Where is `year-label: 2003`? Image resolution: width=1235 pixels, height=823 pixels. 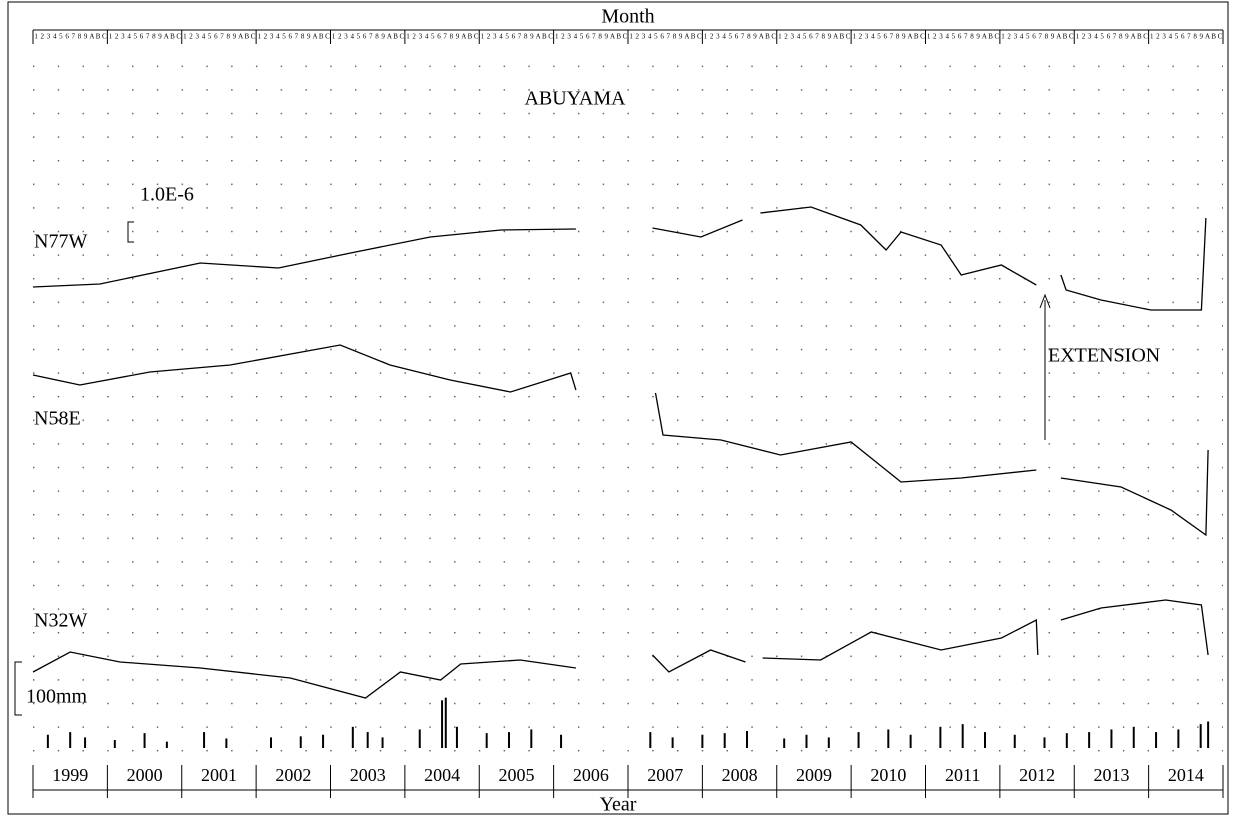
year-label: 2003 is located at coordinates (368, 775).